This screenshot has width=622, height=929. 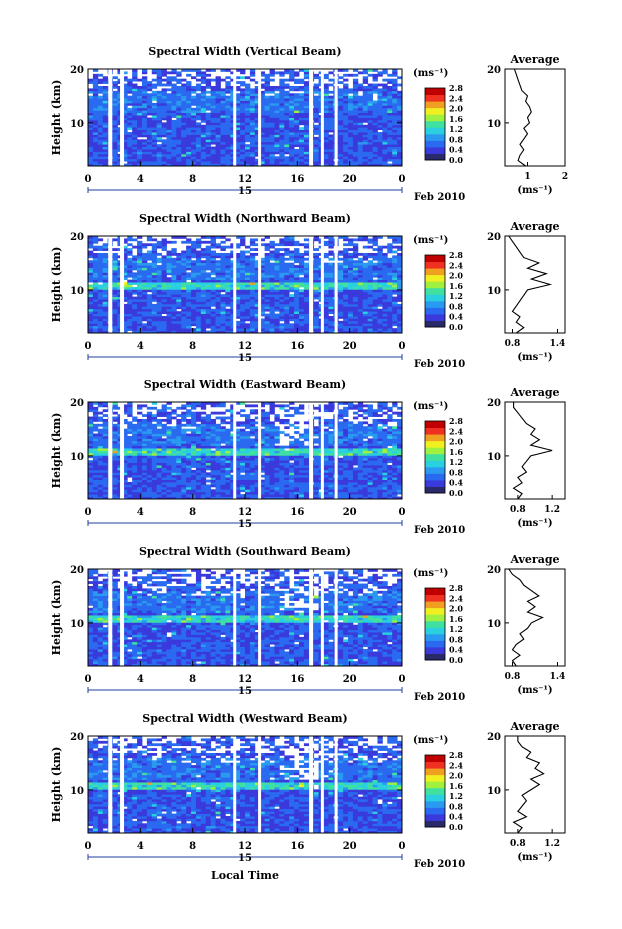 What do you see at coordinates (245, 191) in the screenshot?
I see `day-label: 15` at bounding box center [245, 191].